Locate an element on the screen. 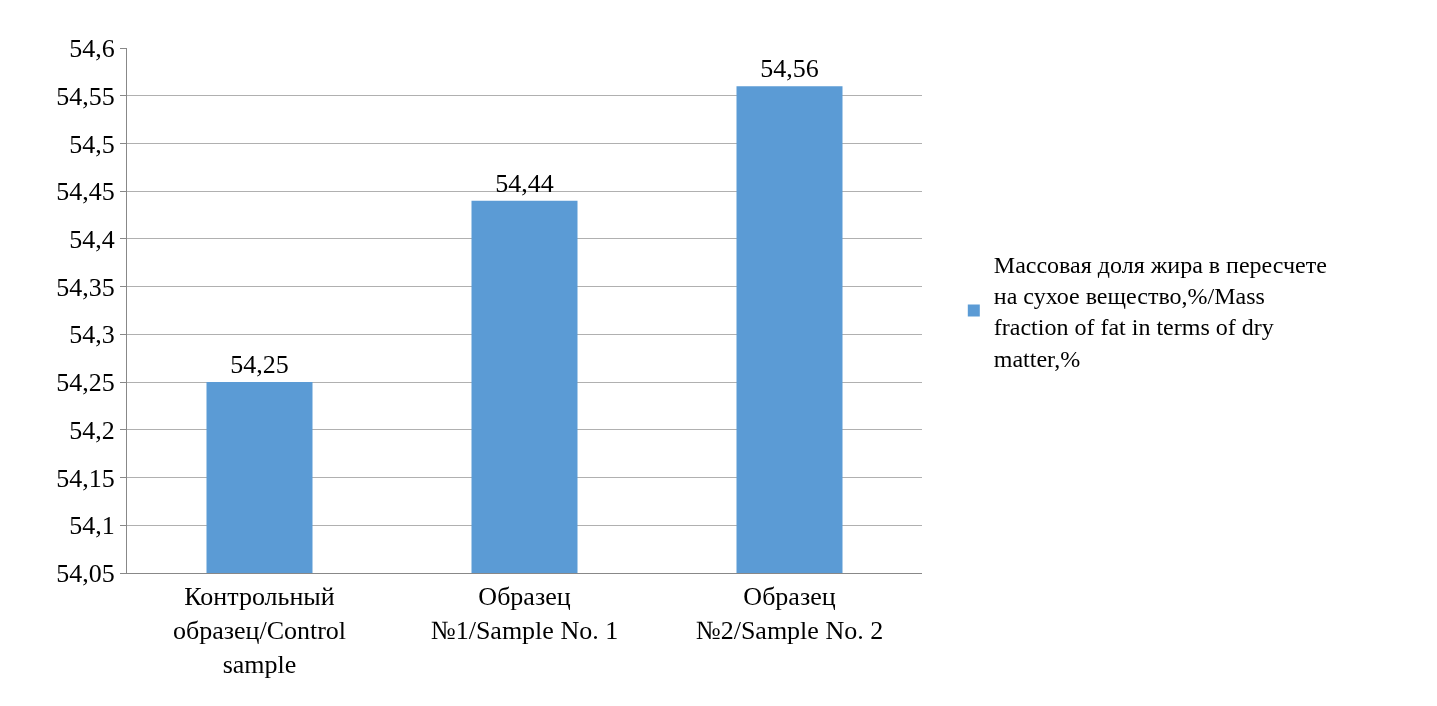 The height and width of the screenshot is (706, 1437). y-tick-label: 54,3 is located at coordinates (92, 335).